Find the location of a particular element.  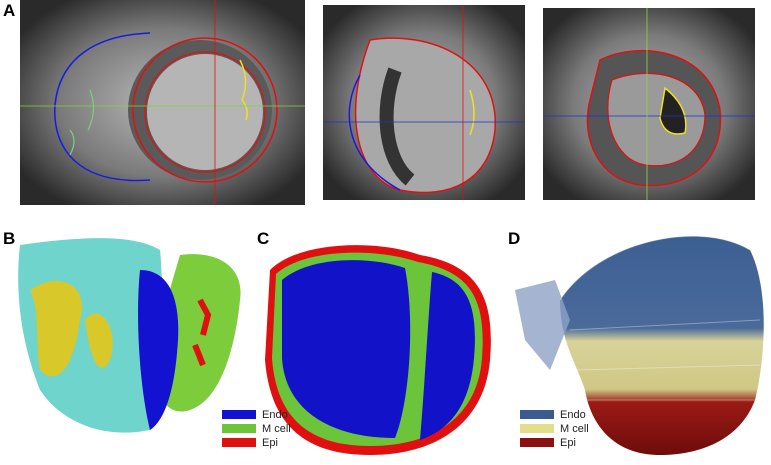

rv-fibers is located at coordinates (542, 325).